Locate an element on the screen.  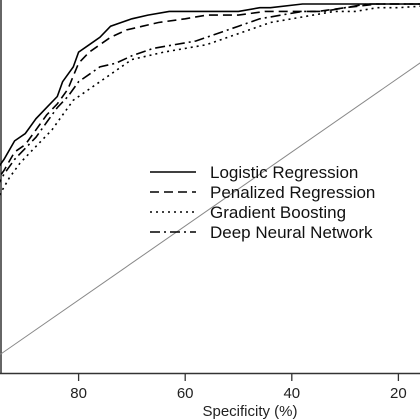
x-axis-title: Specificity (%) is located at coordinates (249, 411).